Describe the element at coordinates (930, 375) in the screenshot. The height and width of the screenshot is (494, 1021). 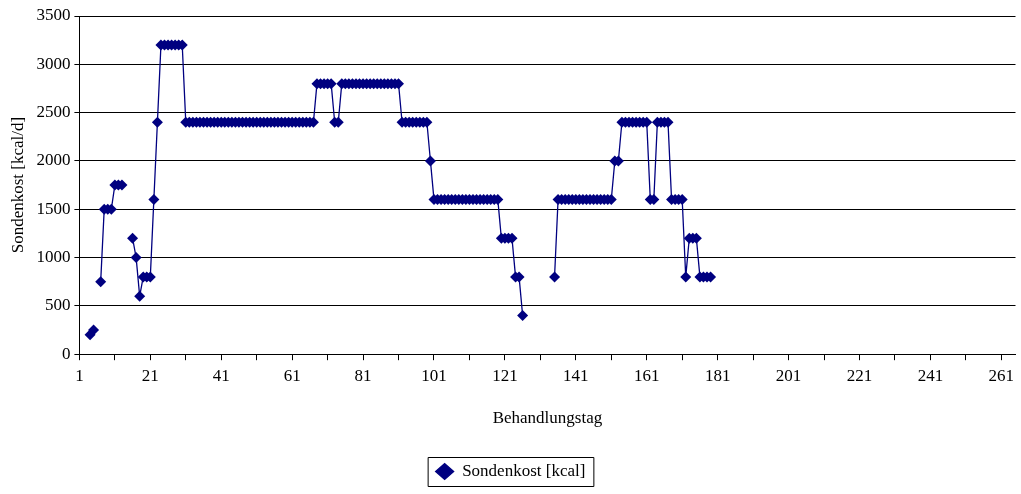
I see `x-tick-label: 241` at that location.